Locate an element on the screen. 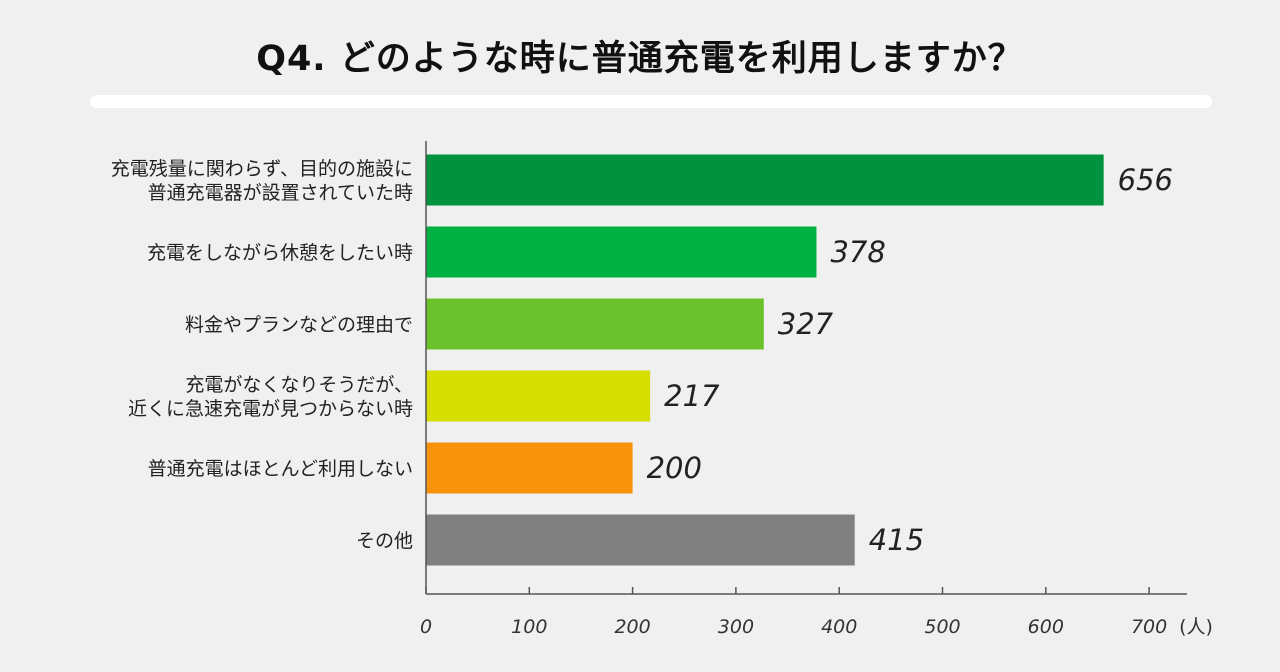 This screenshot has height=672, width=1280. x-tick-label-3: 300 is located at coordinates (736, 627).